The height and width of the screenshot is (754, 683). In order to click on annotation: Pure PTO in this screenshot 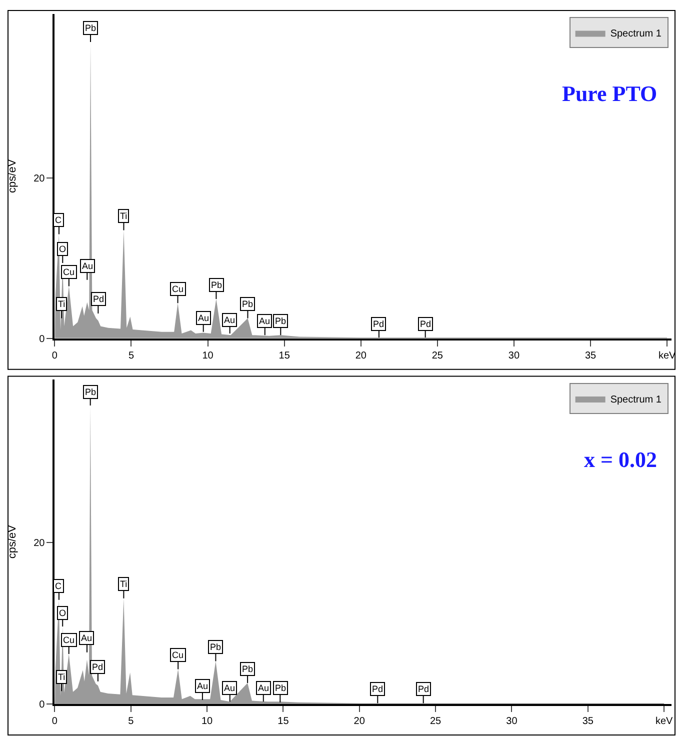, I will do `click(610, 93)`.